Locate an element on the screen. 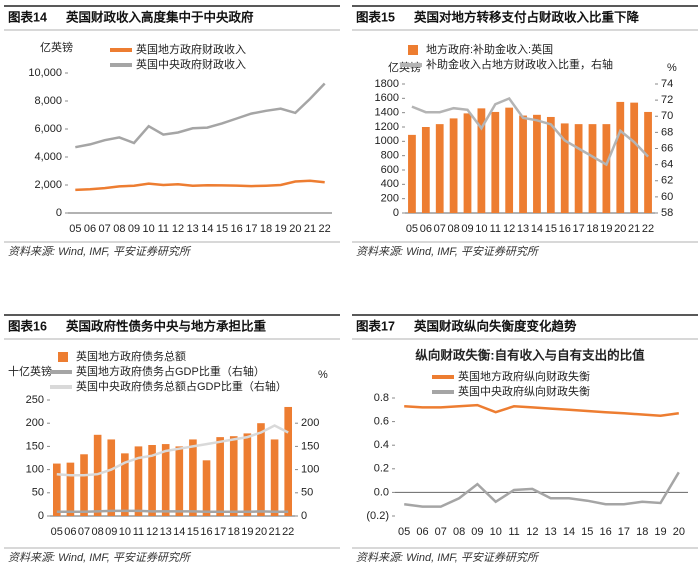 The height and width of the screenshot is (576, 700). y2-tick-label: 150 is located at coordinates (310, 446).